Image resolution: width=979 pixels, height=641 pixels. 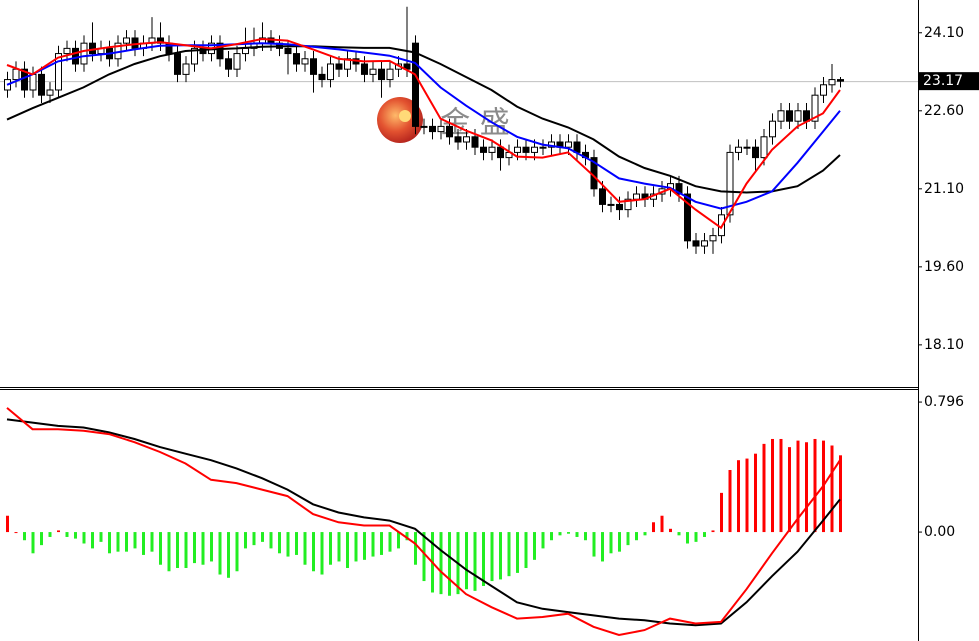 What do you see at coordinates (939, 532) in the screenshot?
I see `y-tick-label: 0.00` at bounding box center [939, 532].